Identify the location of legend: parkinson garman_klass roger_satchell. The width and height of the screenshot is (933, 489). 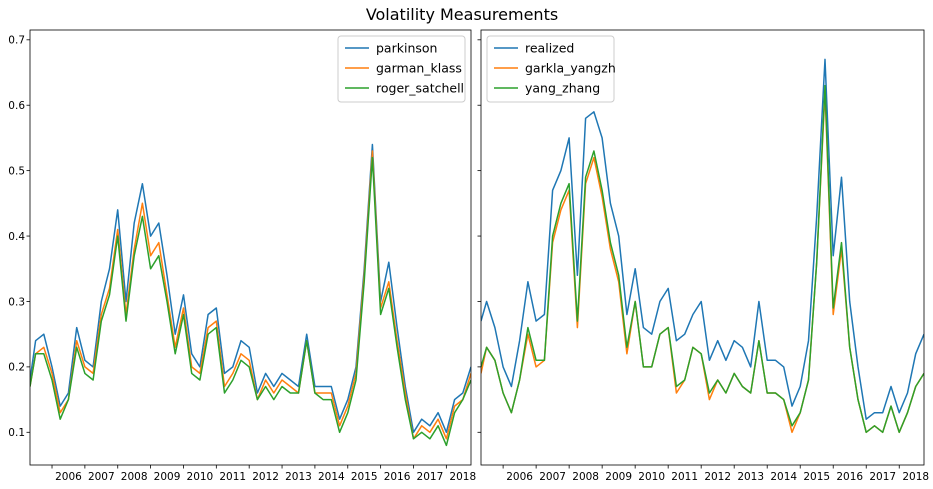
(401, 69).